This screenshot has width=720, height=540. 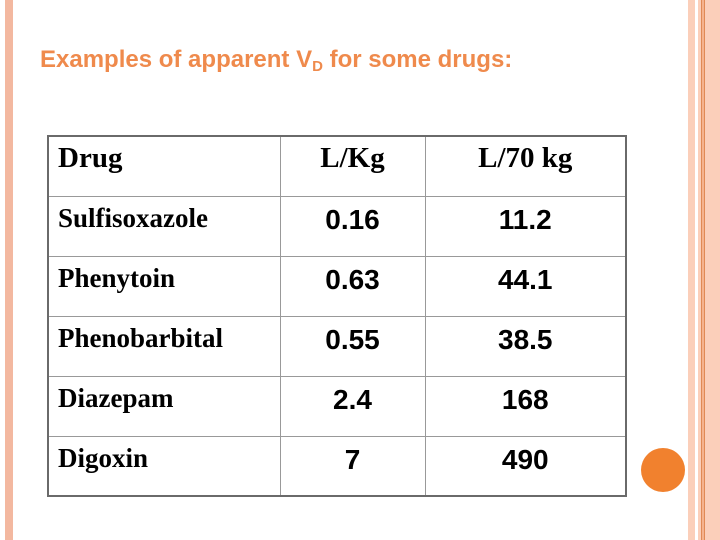 I want to click on l-per-70kg-cell: 44.1, so click(x=525, y=286).